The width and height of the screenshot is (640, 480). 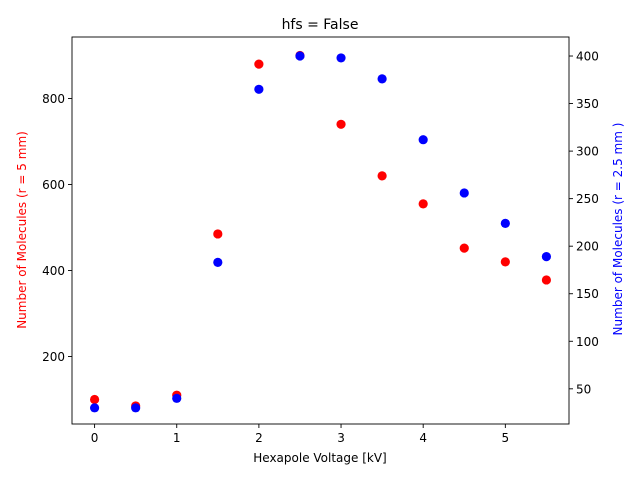 I want to click on right-y-tick-label: 350, so click(x=587, y=104).